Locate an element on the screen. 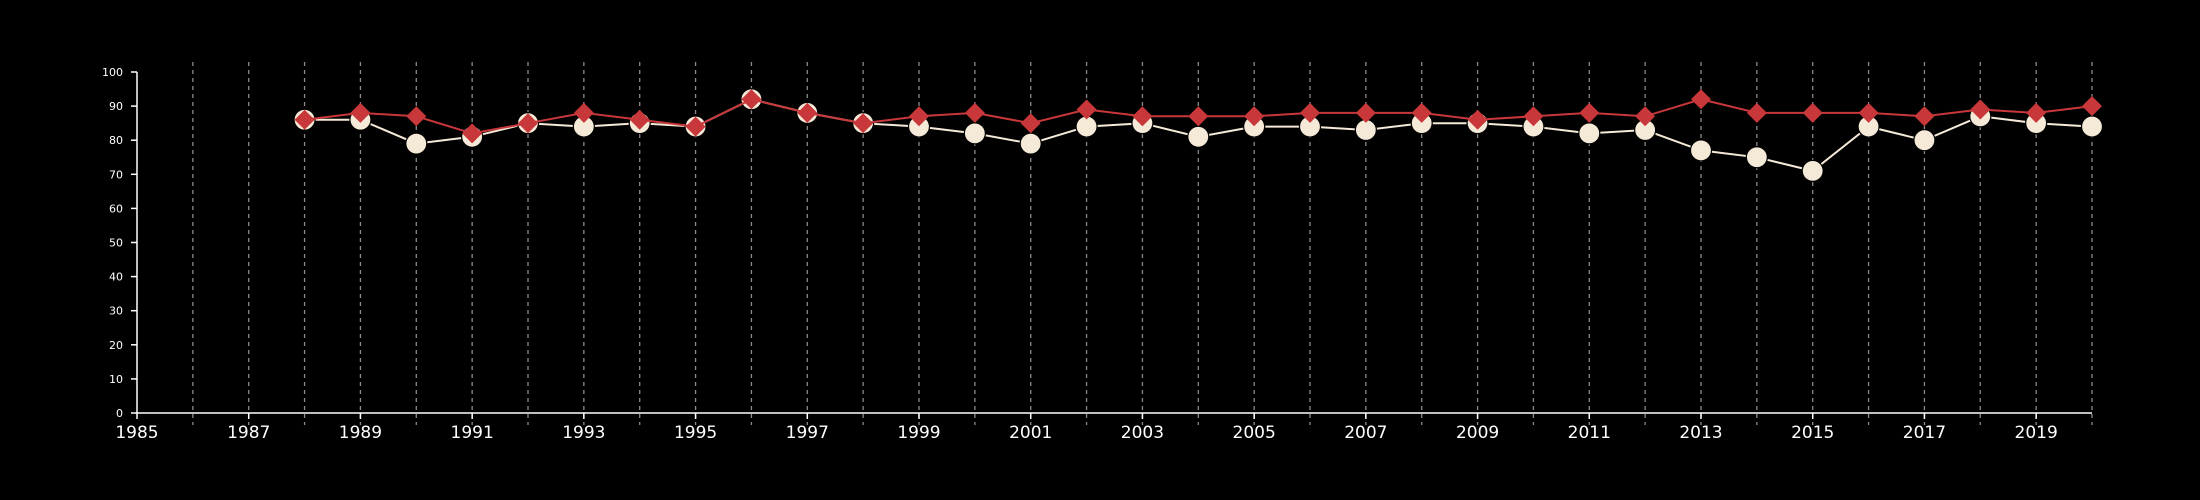 Image resolution: width=2200 pixels, height=500 pixels. series-1-point-2001 is located at coordinates (1030, 143).